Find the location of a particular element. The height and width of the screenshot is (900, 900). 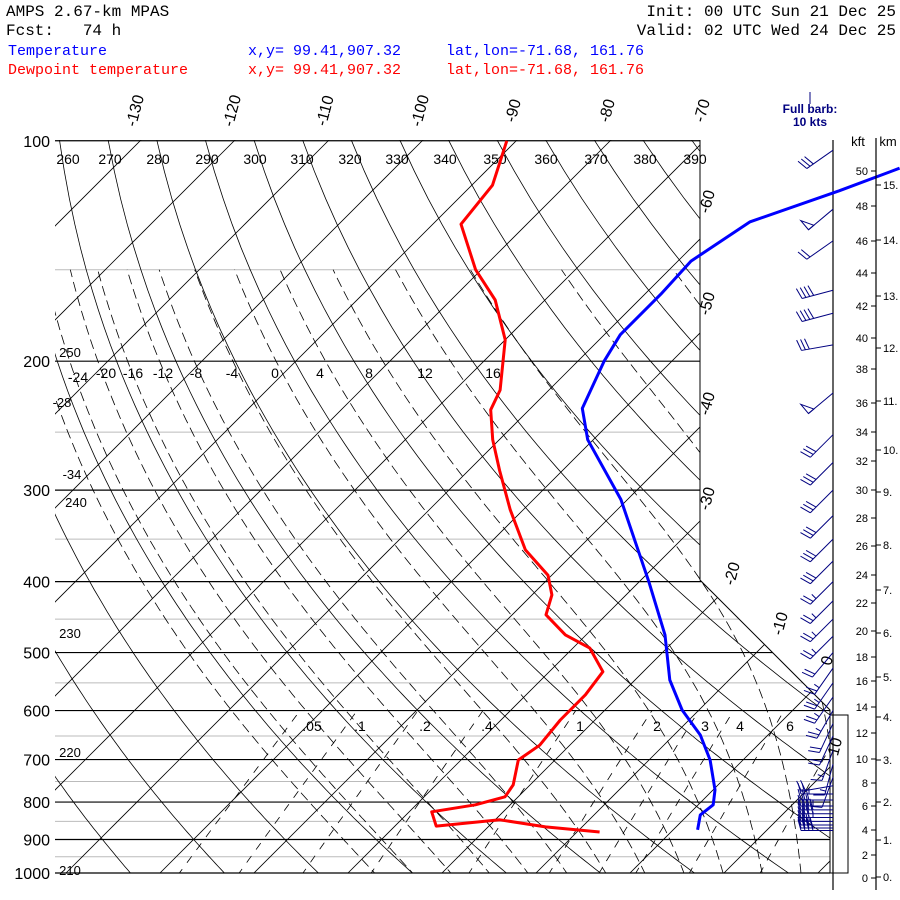

kft-label: 40 is located at coordinates (862, 339).